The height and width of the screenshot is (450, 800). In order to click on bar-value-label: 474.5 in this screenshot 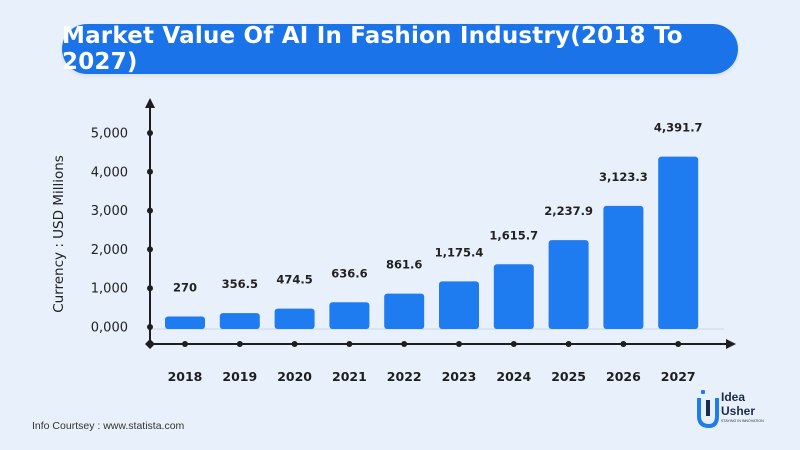, I will do `click(294, 280)`.